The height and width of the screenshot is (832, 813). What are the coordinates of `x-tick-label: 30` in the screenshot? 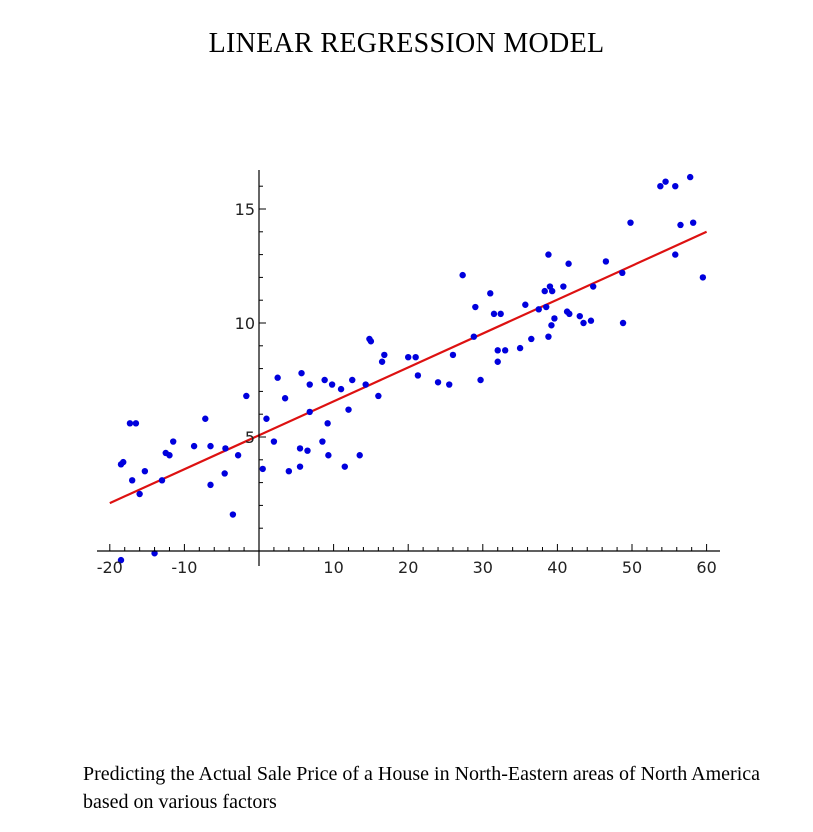 It's located at (483, 567).